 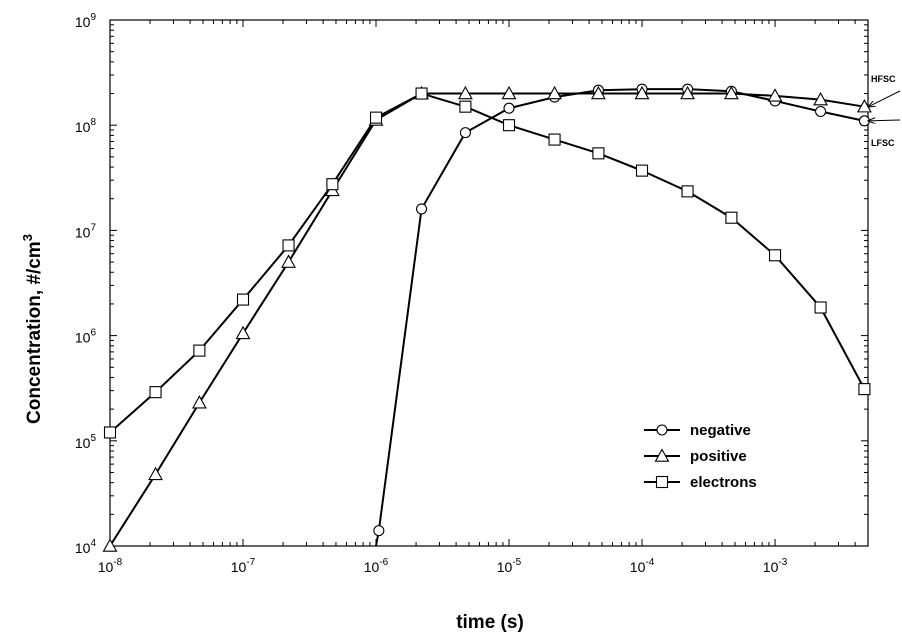 I want to click on legend-marker-positive, so click(x=662, y=455).